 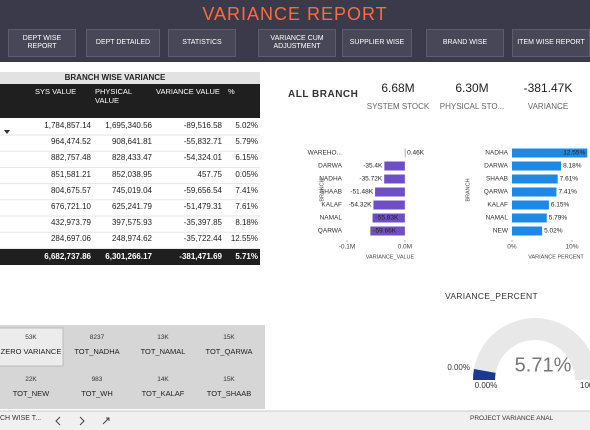 What do you see at coordinates (70, 174) in the screenshot?
I see `table-cell: 851,581.21` at bounding box center [70, 174].